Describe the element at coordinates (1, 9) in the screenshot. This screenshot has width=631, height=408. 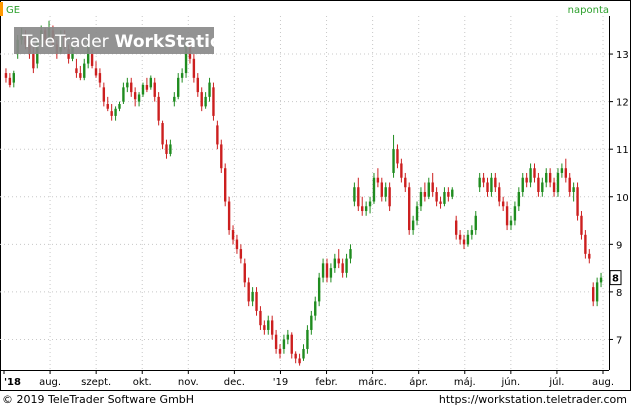
I see `symbol-marker` at that location.